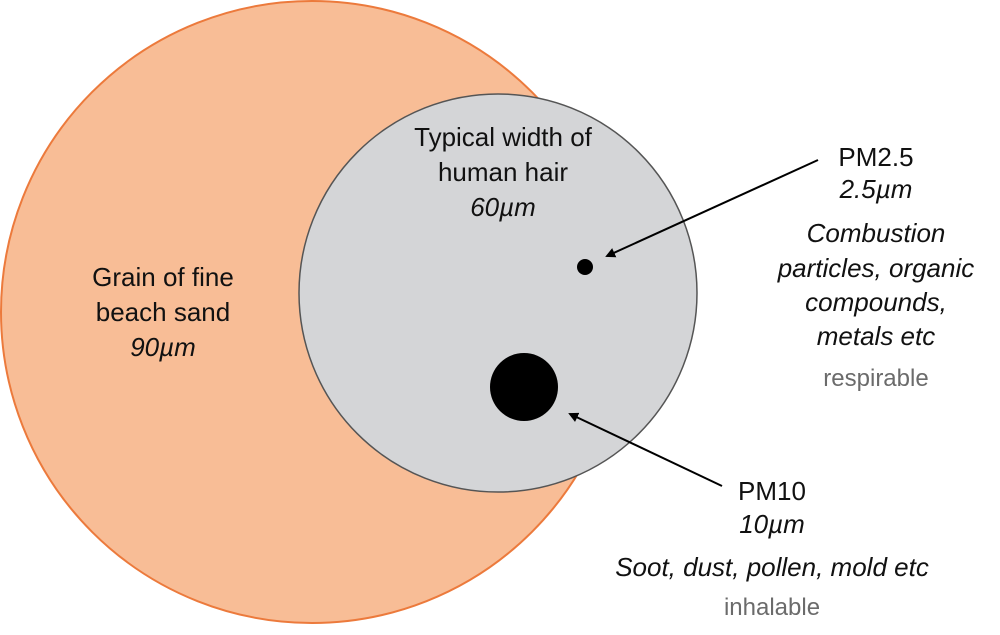  I want to click on hair-label-line2: human hair, so click(503, 172).